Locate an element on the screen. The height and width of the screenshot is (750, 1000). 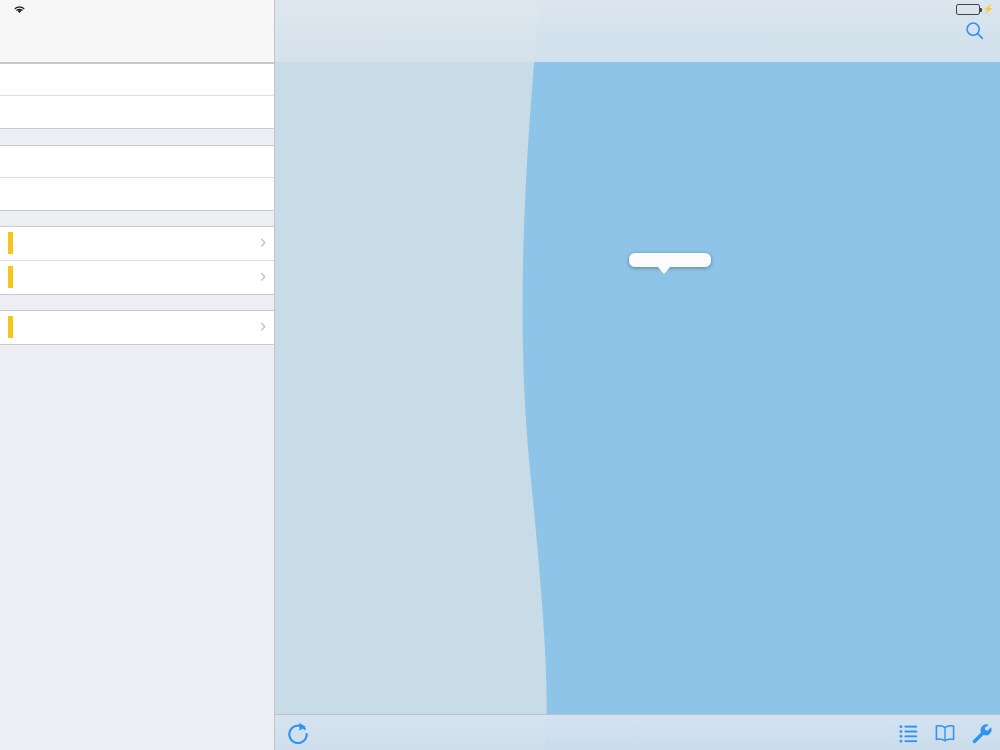
wrench-icon is located at coordinates (981, 733).